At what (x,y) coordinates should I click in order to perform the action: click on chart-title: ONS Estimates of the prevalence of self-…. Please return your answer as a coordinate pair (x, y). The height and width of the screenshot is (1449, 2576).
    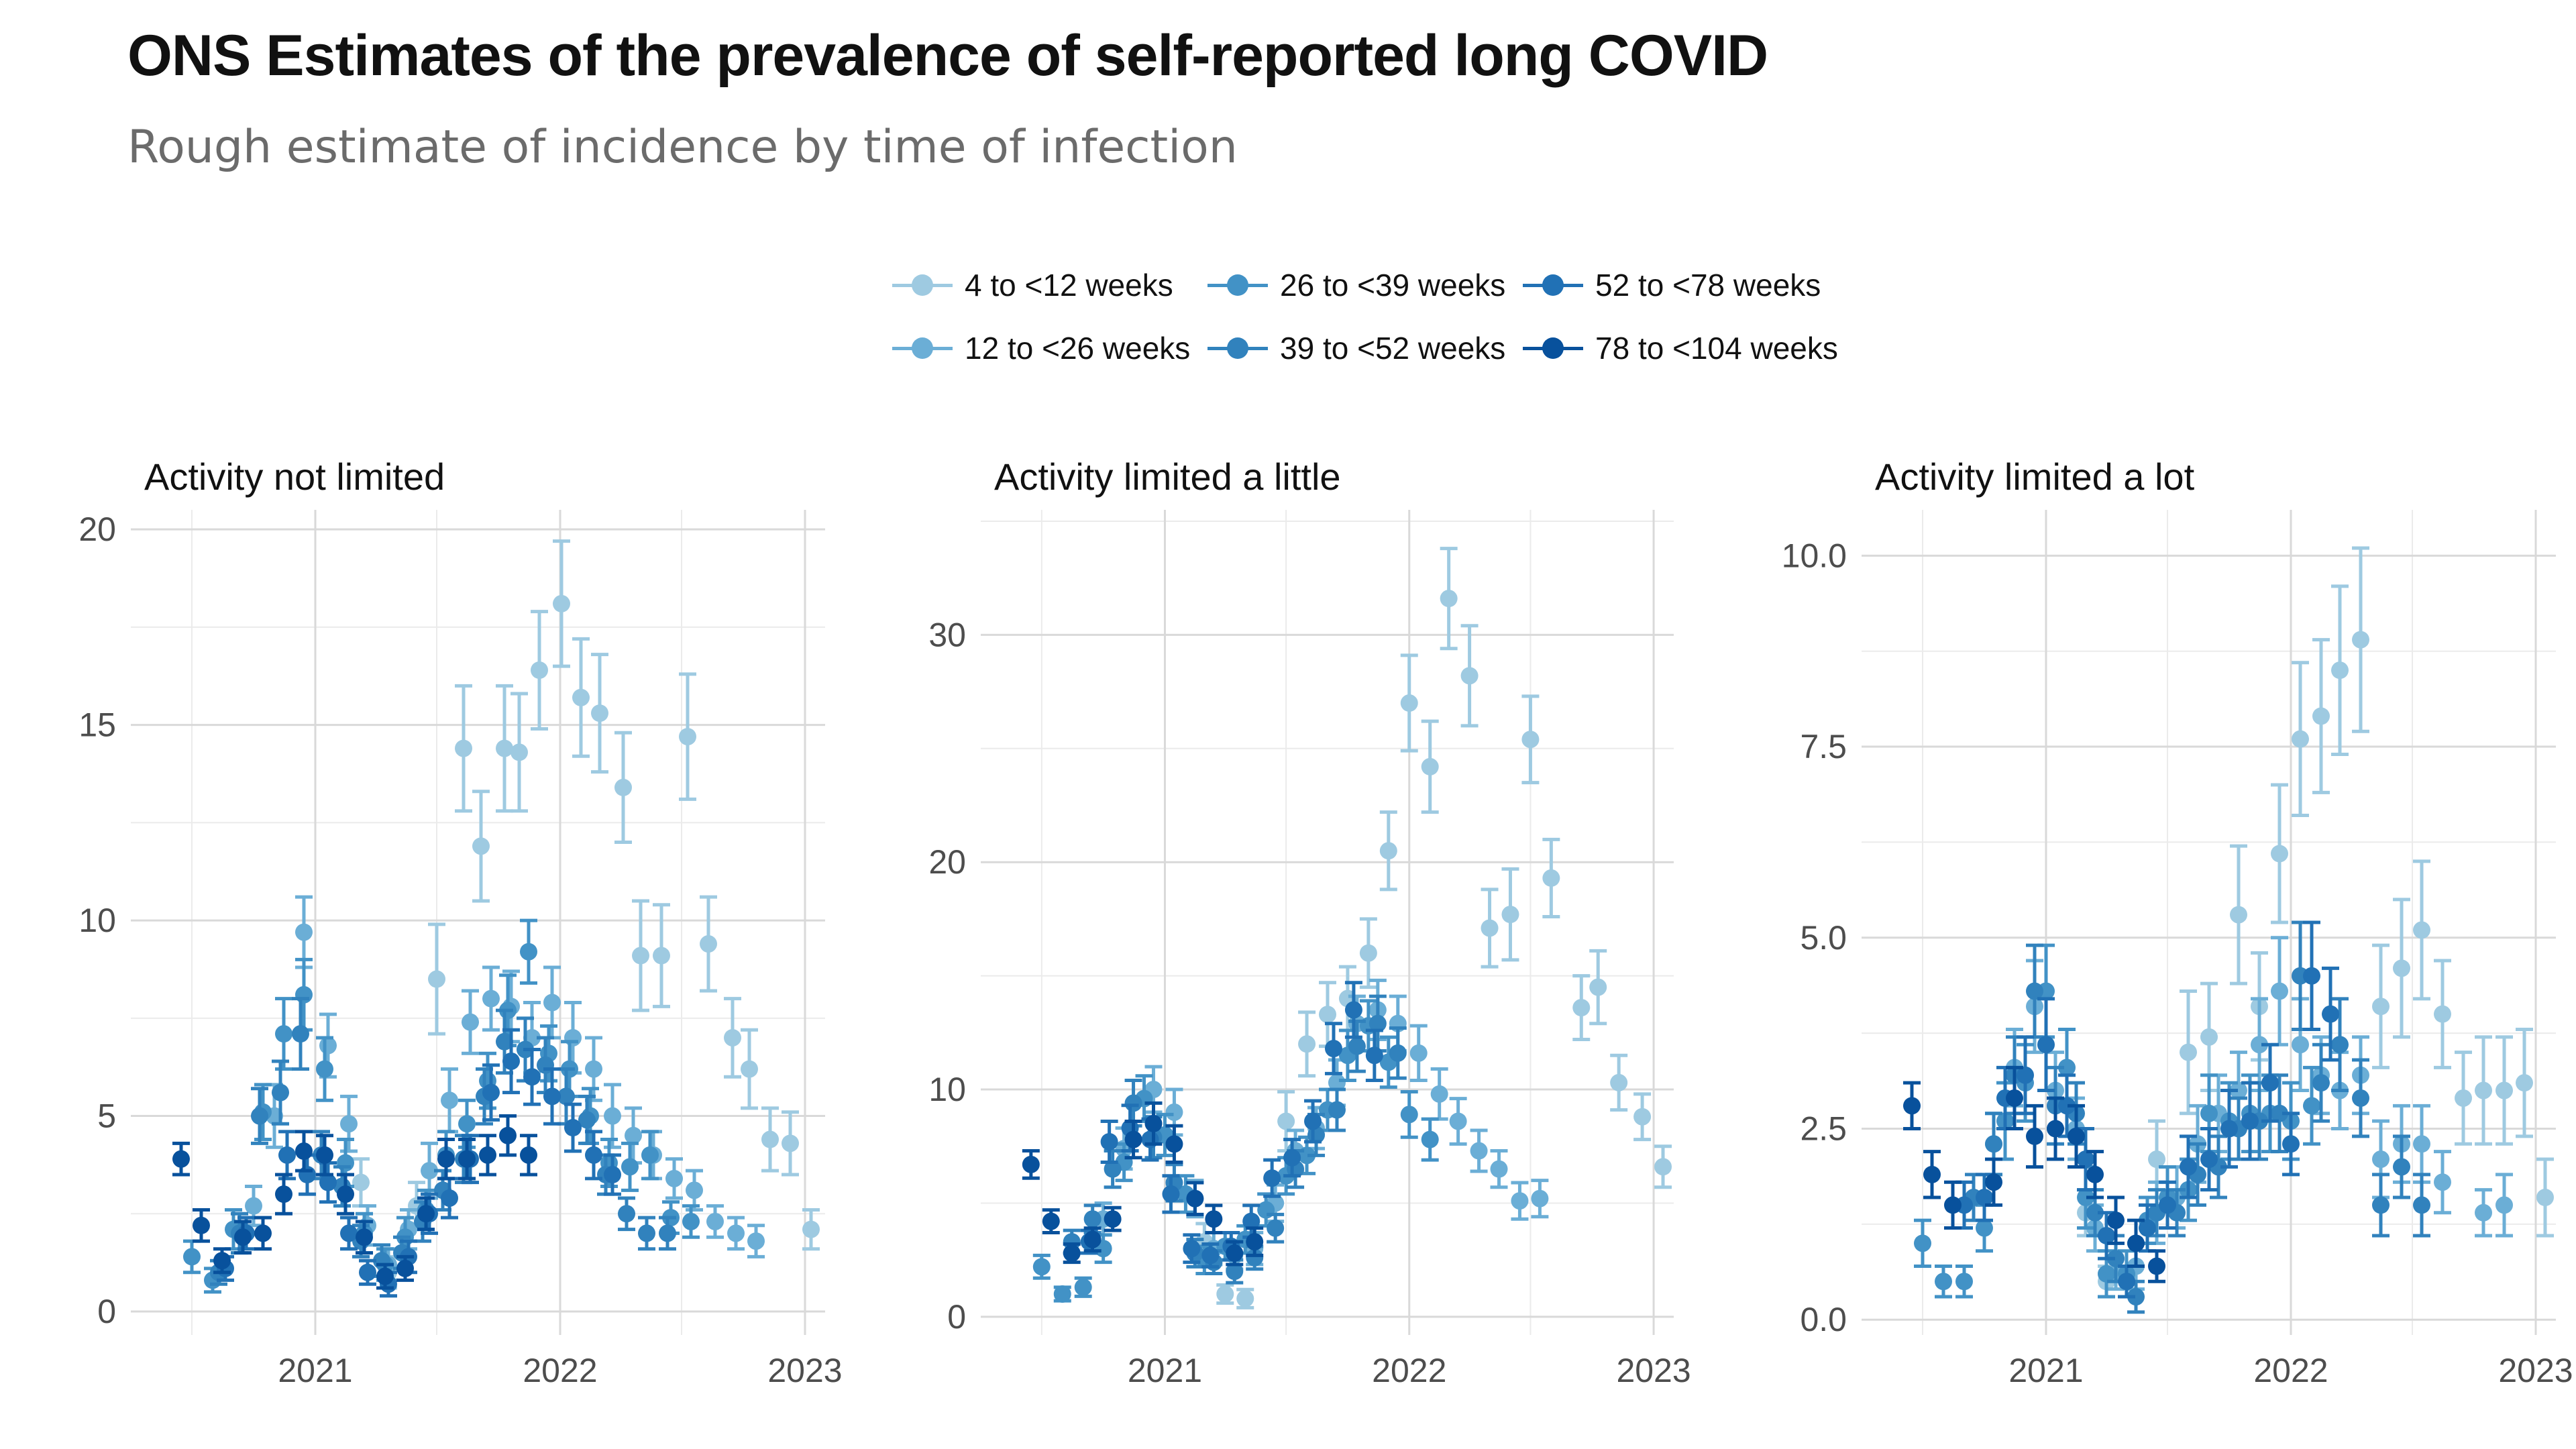
    Looking at the image, I should click on (947, 55).